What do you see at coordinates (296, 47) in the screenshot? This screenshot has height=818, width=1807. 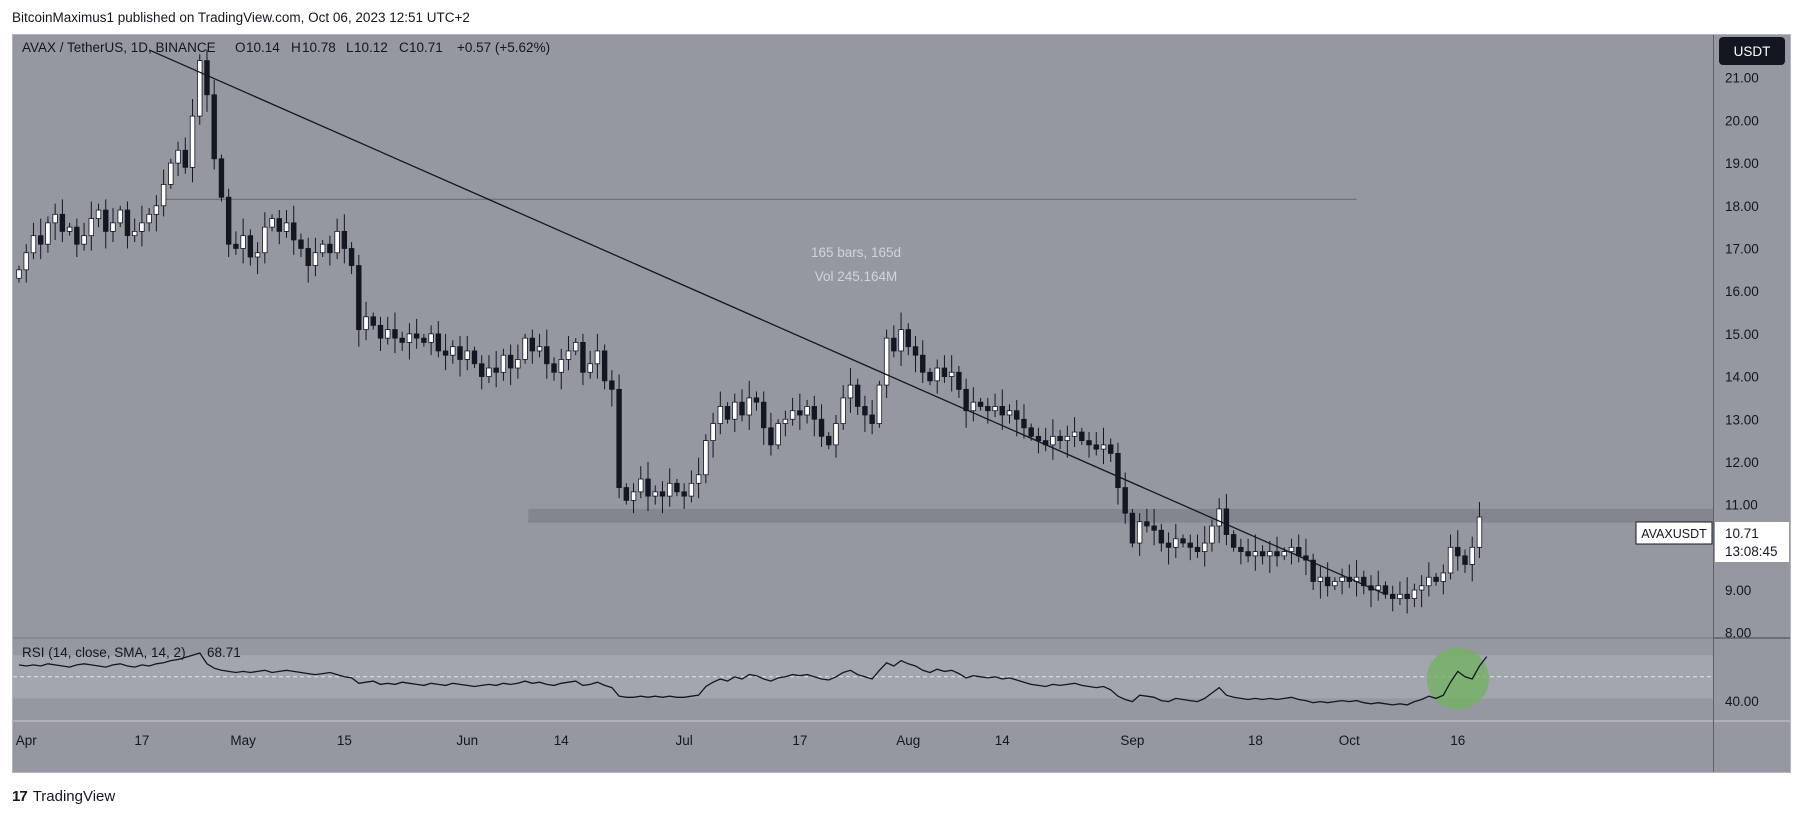 I see `legend-high-label: H` at bounding box center [296, 47].